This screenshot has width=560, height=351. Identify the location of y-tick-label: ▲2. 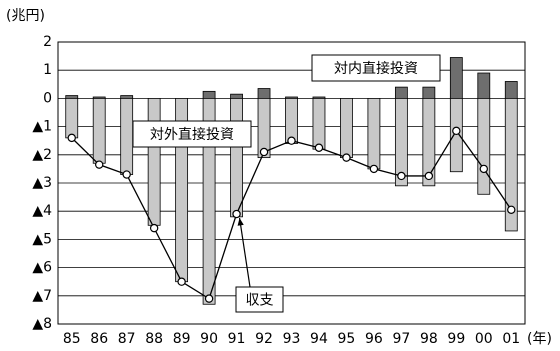
(42, 155).